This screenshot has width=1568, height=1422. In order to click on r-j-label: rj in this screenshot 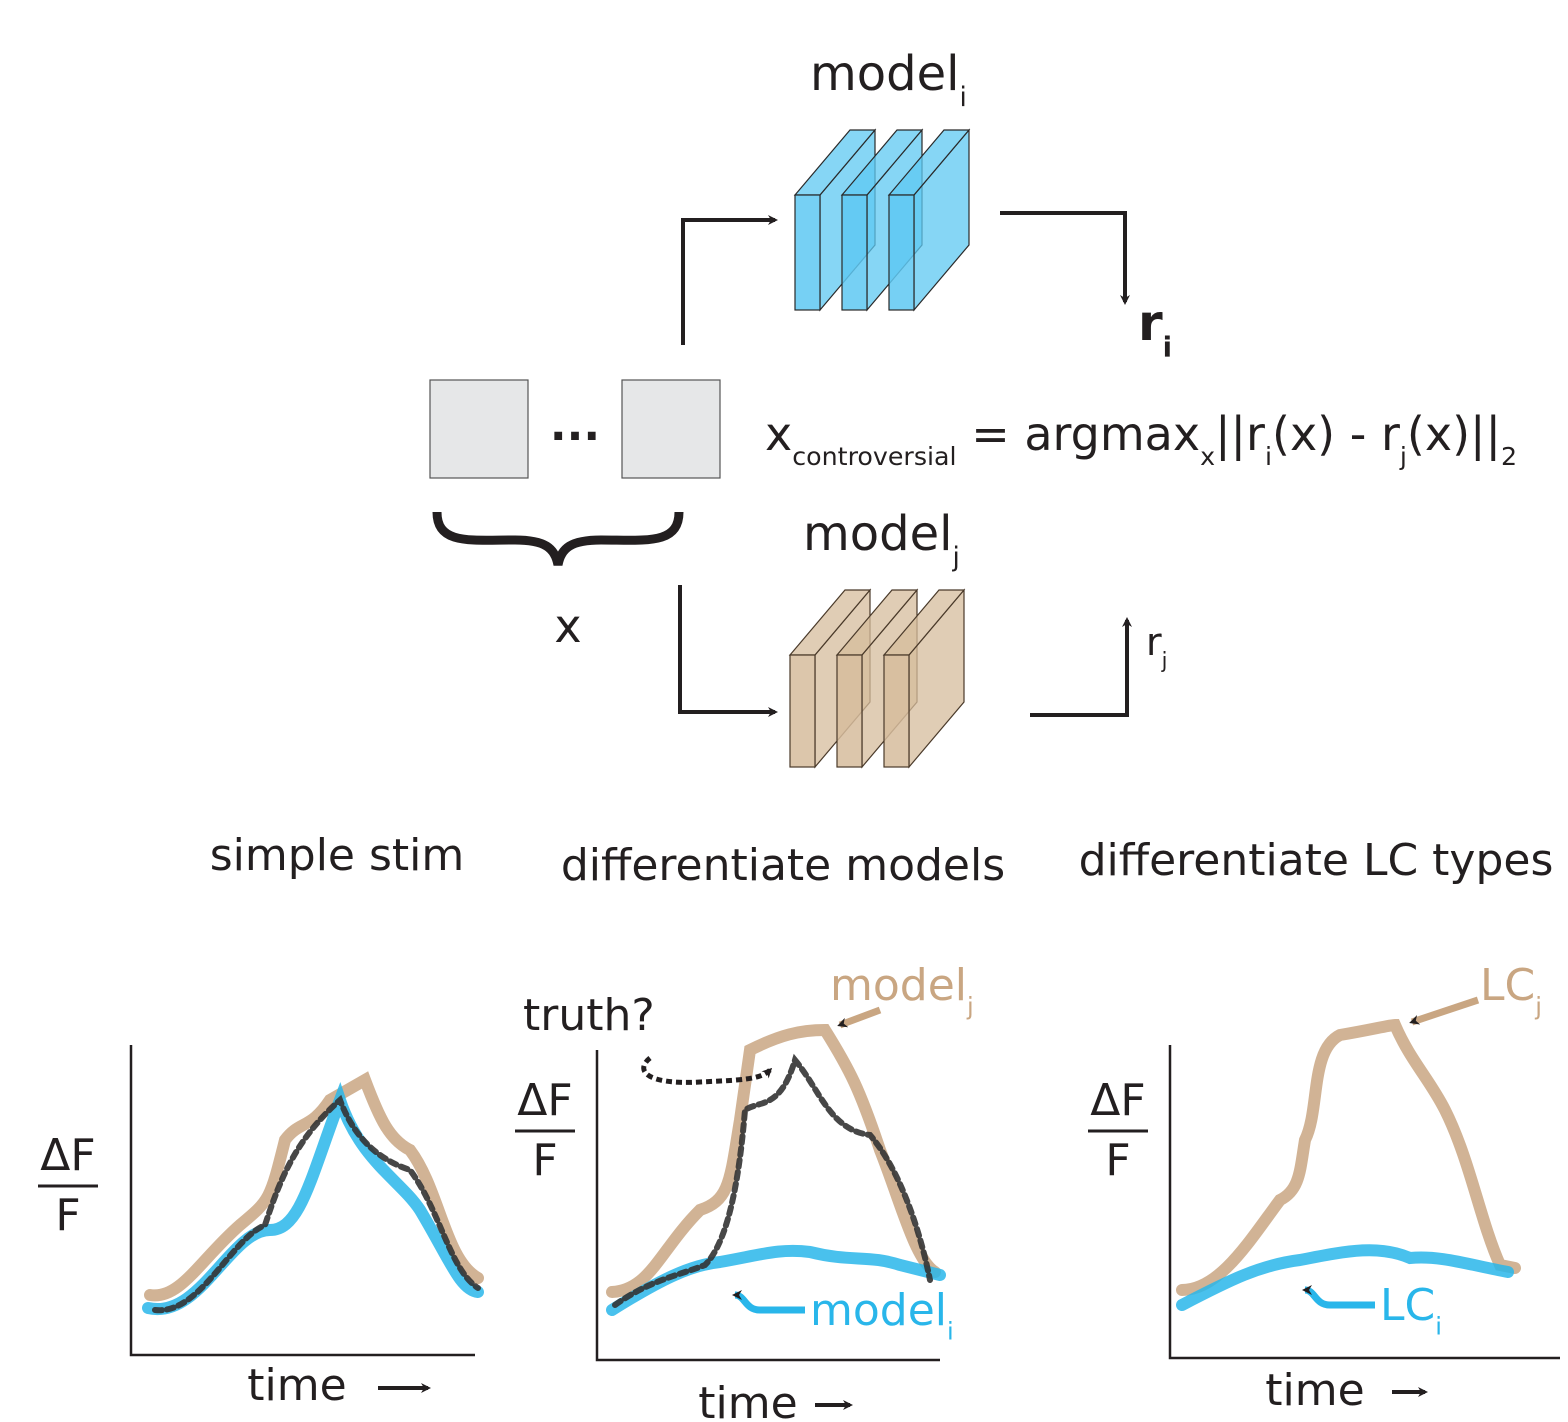, I will do `click(1156, 646)`.